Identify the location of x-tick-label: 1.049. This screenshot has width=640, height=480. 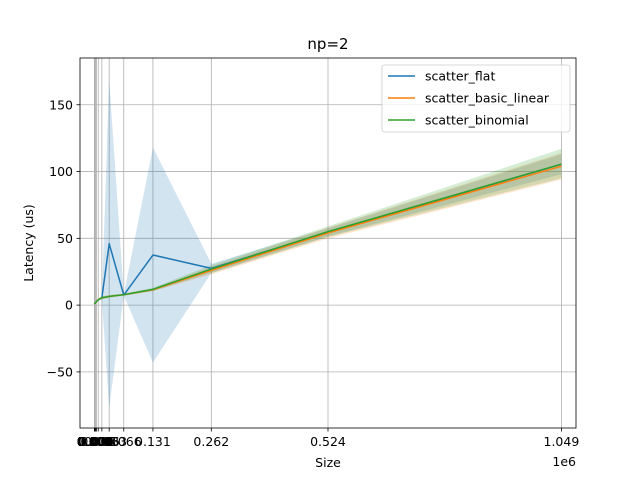
(562, 441).